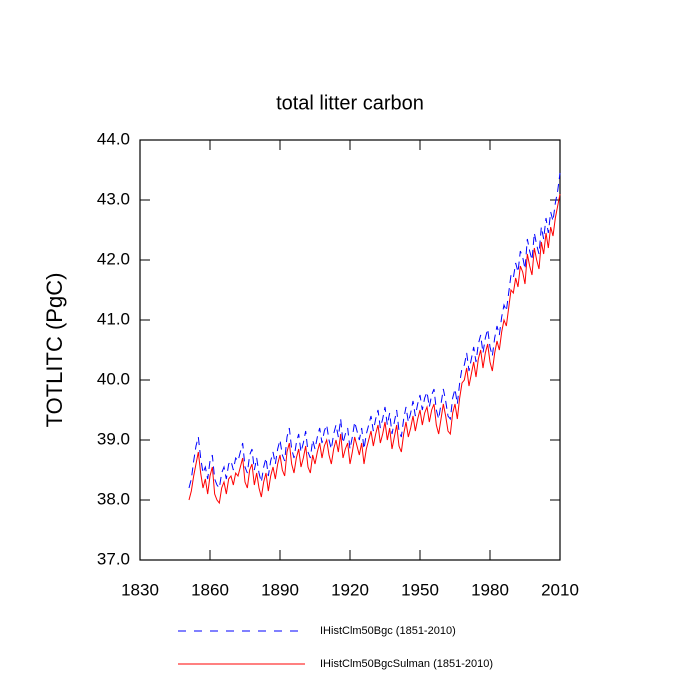  I want to click on y-axis-label: TOTLITC (PgC), so click(54, 350).